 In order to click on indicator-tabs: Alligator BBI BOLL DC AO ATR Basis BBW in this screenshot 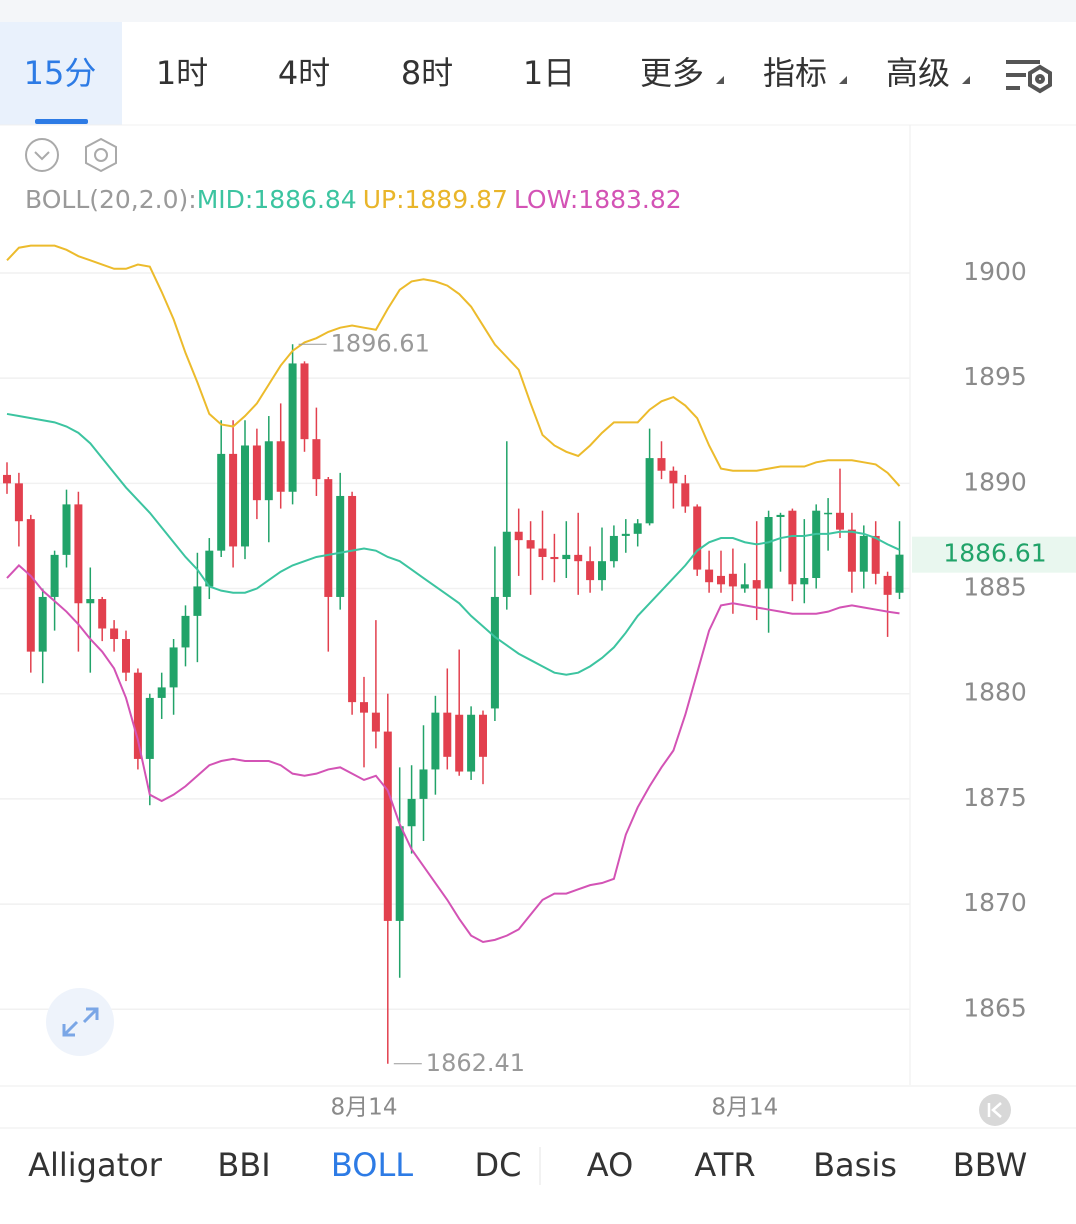, I will do `click(527, 1165)`.